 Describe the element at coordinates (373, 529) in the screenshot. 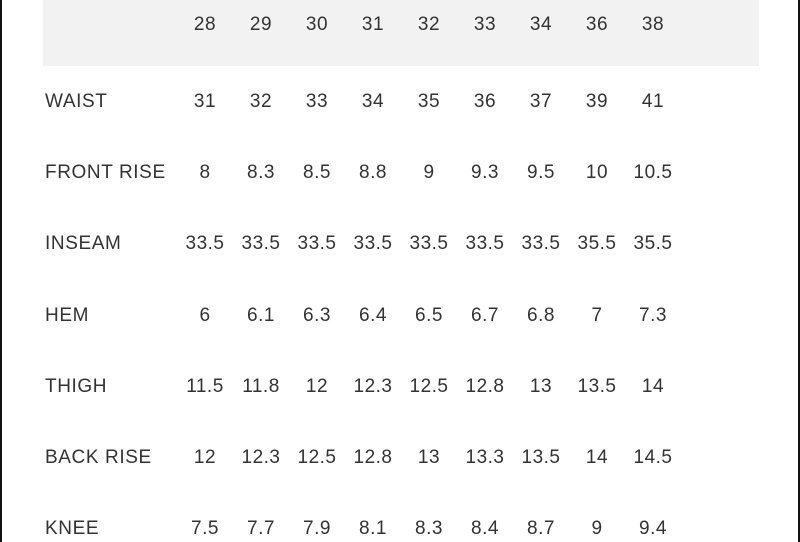

I see `measurement-cell: 8.1` at that location.